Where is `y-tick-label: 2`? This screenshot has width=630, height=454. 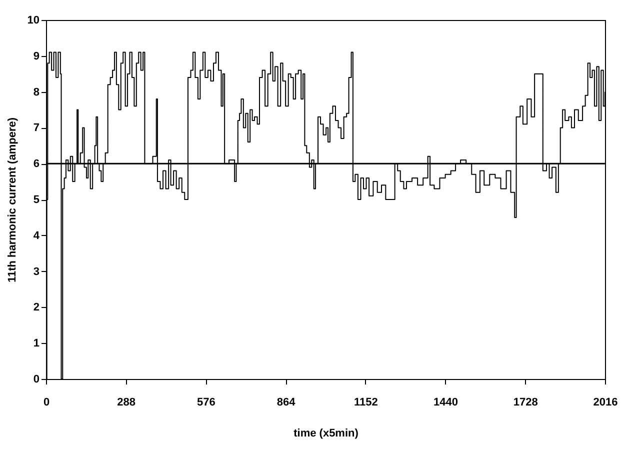
y-tick-label: 2 is located at coordinates (36, 308).